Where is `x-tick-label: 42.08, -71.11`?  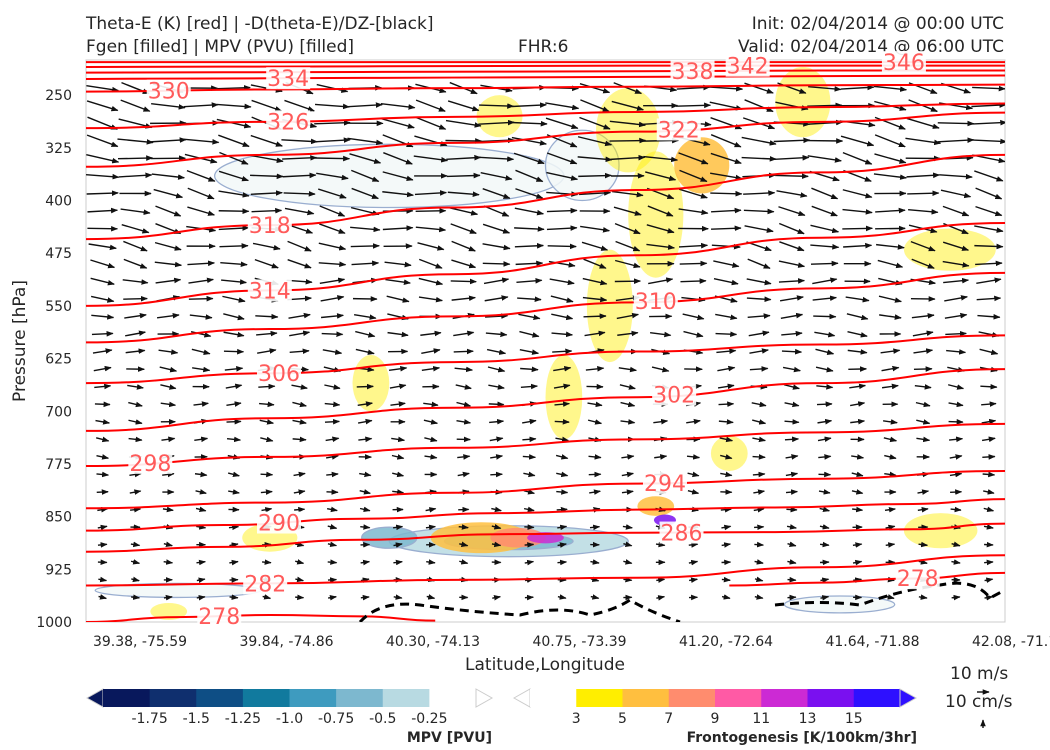 x-tick-label: 42.08, -71.11 is located at coordinates (1011, 642).